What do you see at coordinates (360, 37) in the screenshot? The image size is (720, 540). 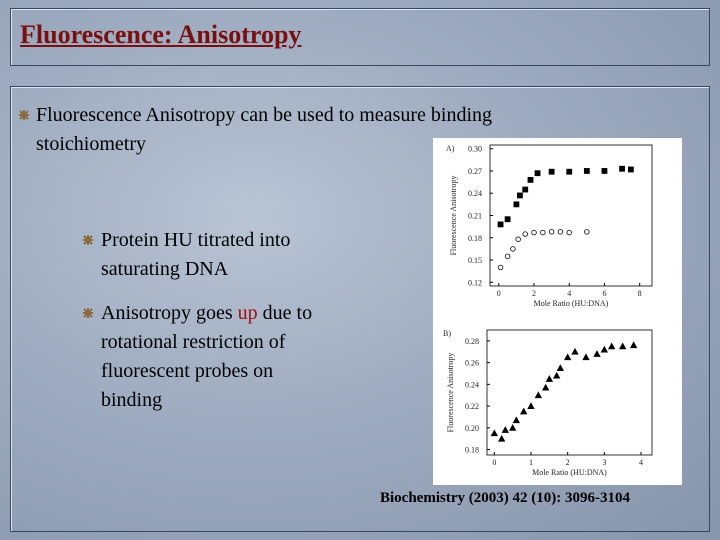 I see `title-frame` at bounding box center [360, 37].